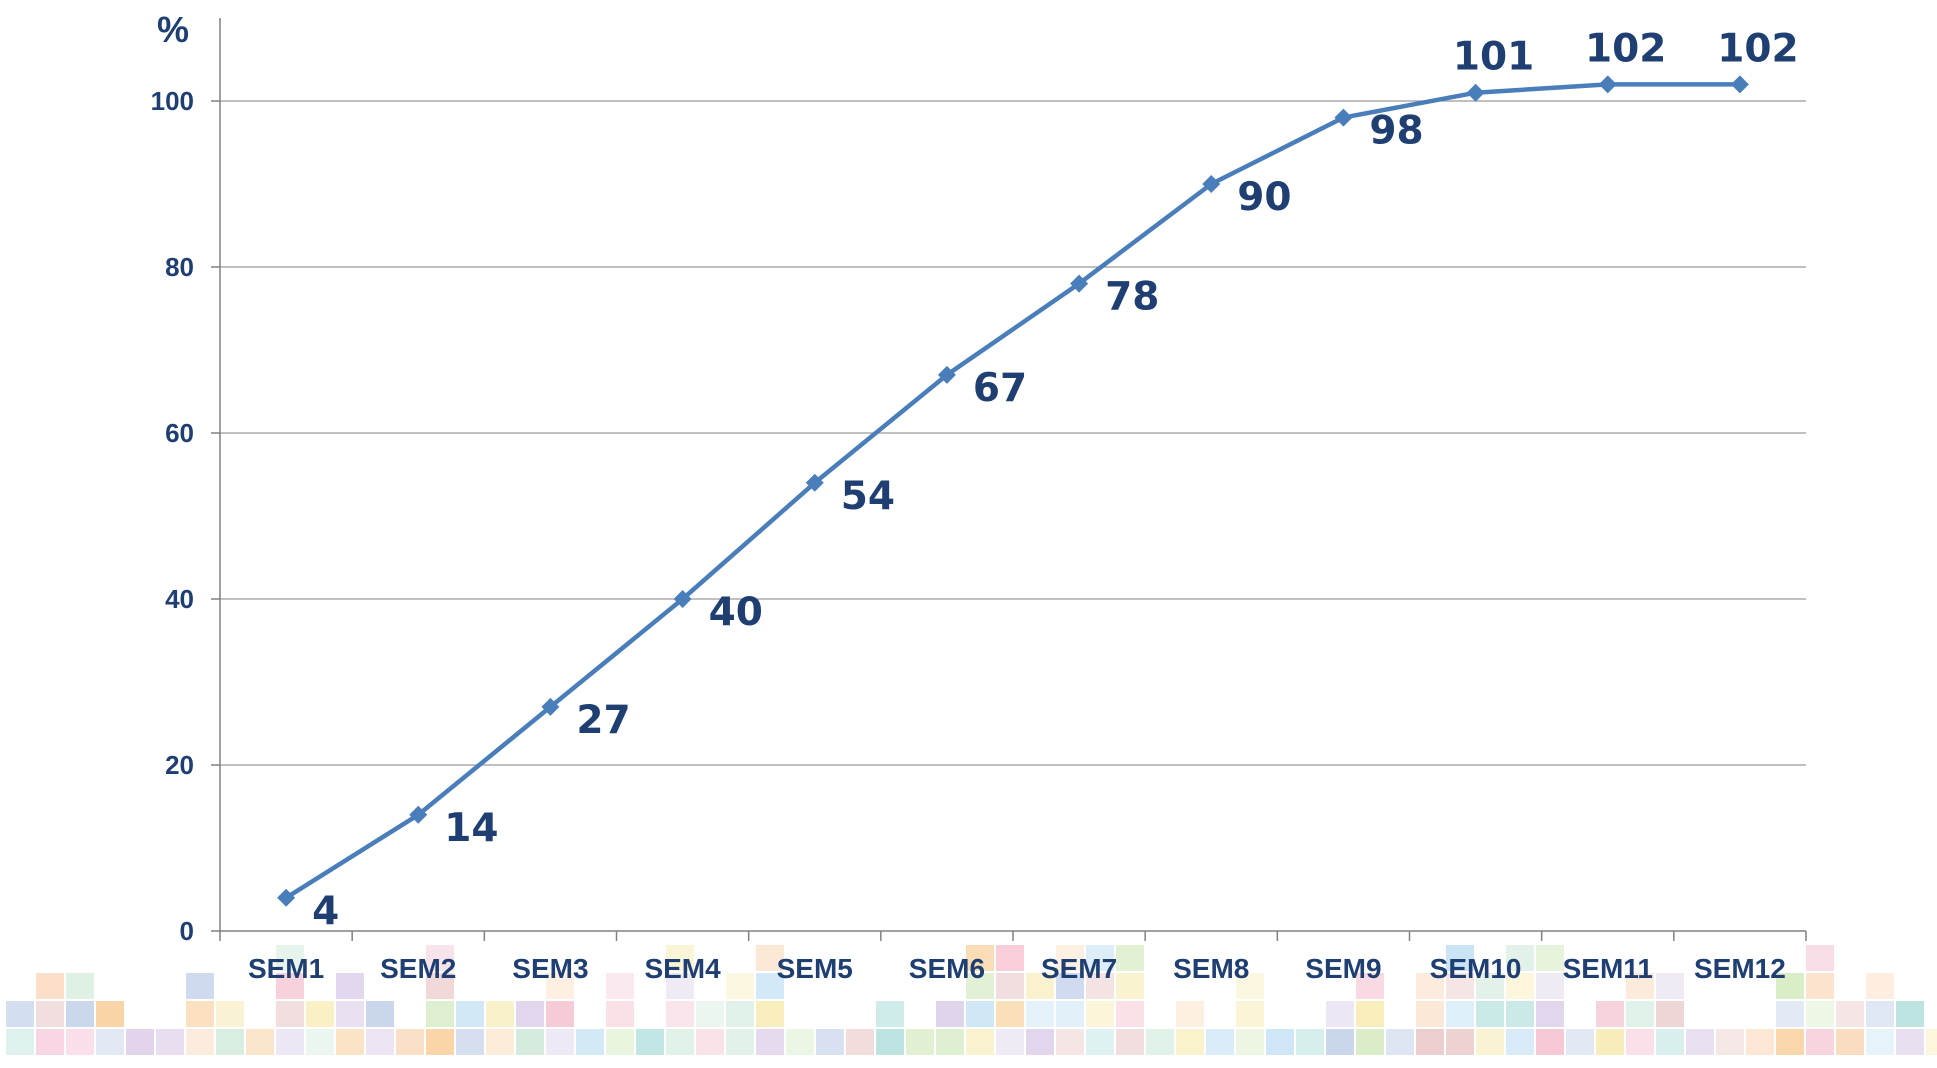  What do you see at coordinates (179, 267) in the screenshot?
I see `y-tick-label: 80` at bounding box center [179, 267].